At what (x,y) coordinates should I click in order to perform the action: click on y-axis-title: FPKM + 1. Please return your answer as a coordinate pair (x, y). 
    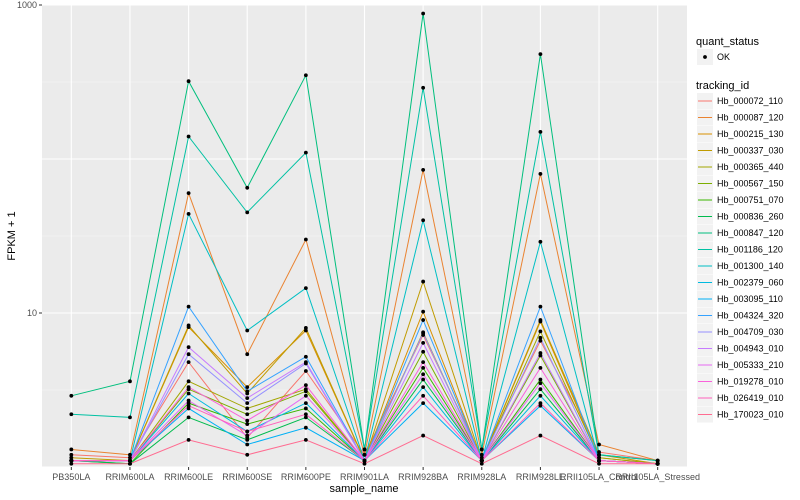
    Looking at the image, I should click on (12, 235).